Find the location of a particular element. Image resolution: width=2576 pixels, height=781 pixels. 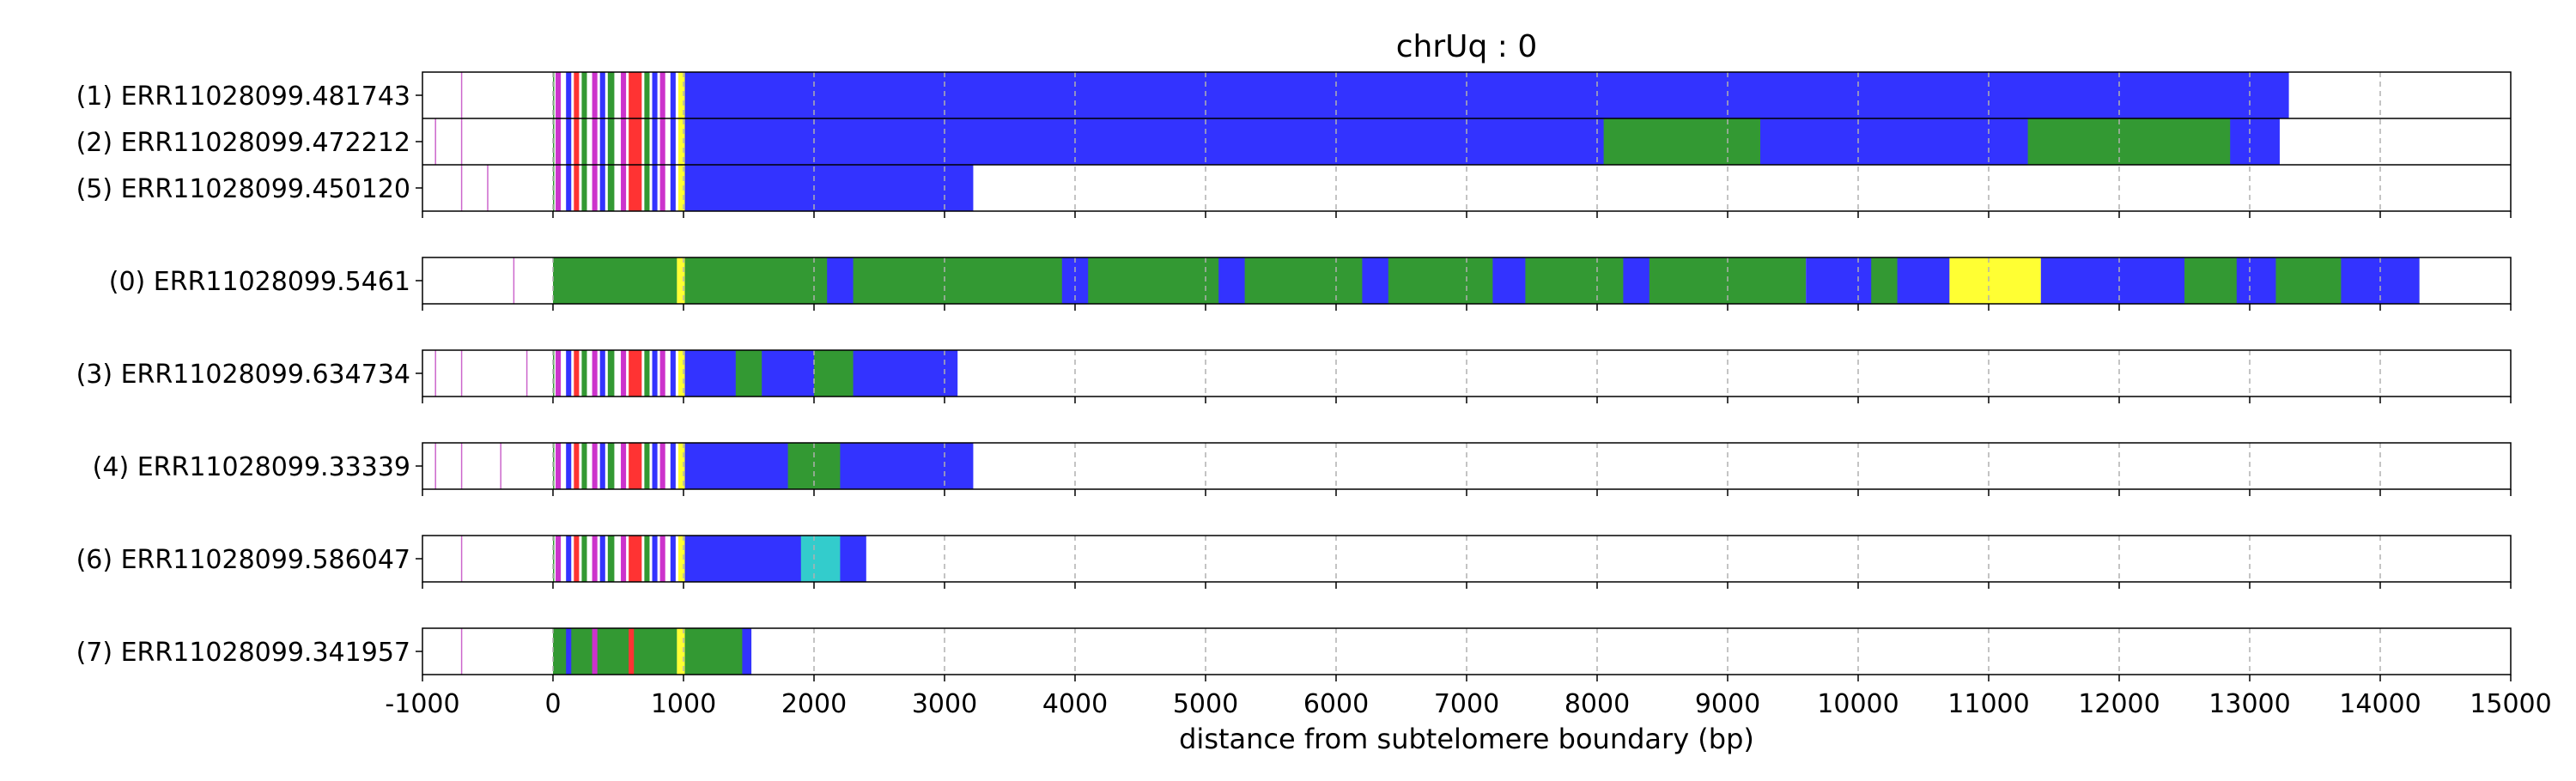

x-tick-label: 10000 is located at coordinates (1858, 704).